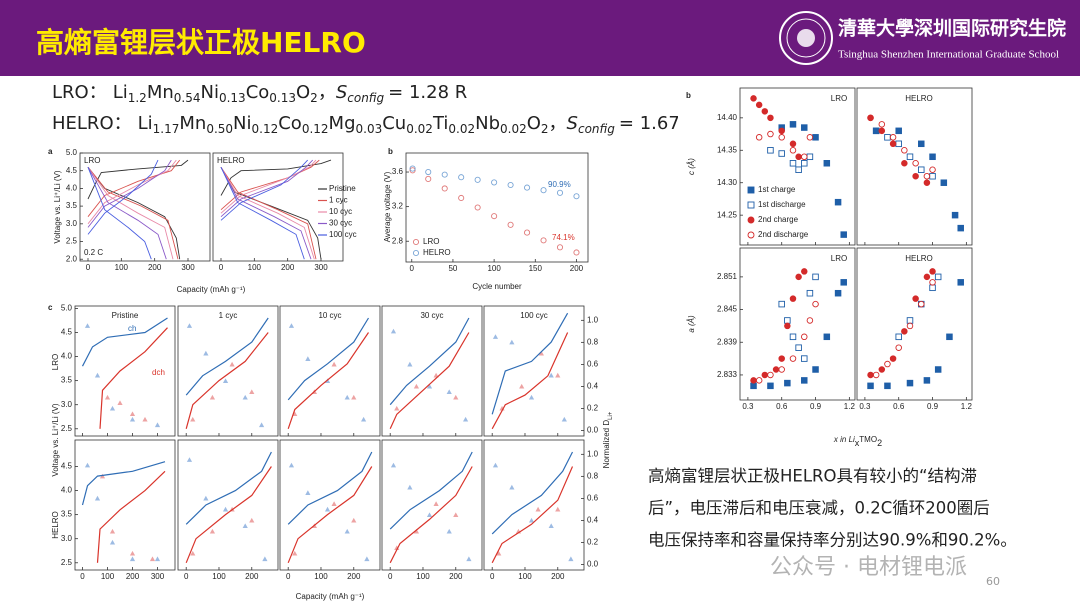 The height and width of the screenshot is (607, 1080). I want to click on element-symbol: Co, so click(290, 123).